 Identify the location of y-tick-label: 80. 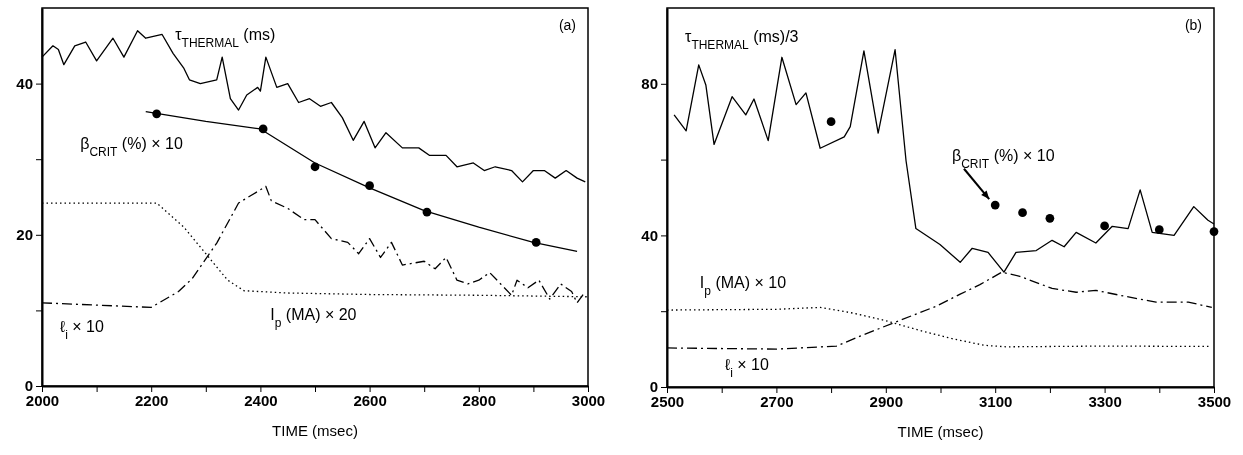
(649, 84).